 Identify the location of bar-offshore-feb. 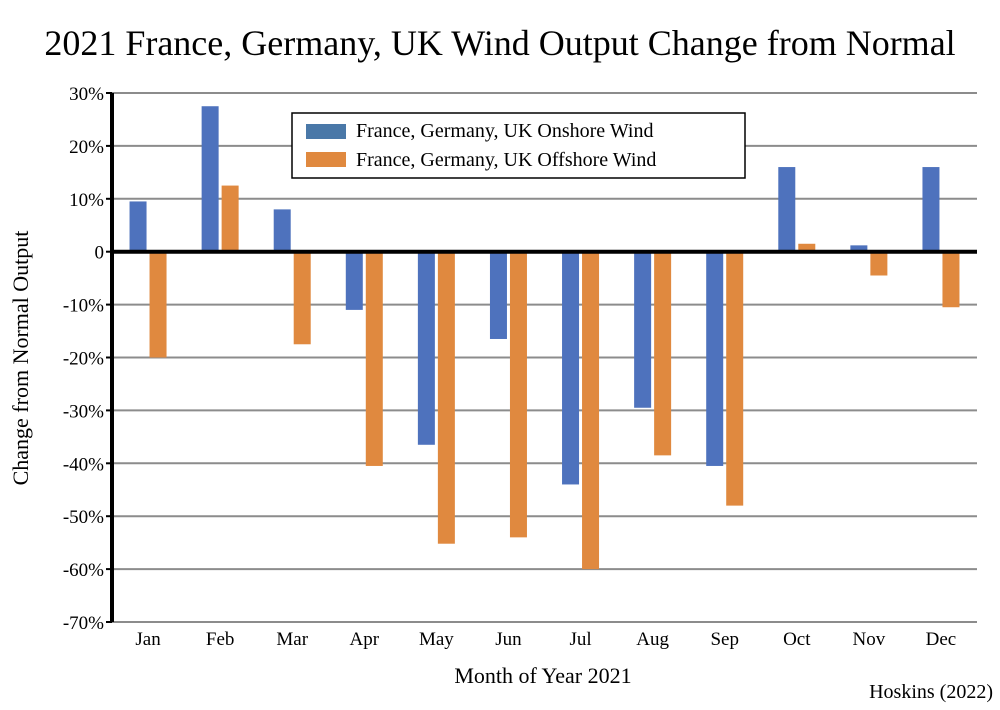
(230, 218).